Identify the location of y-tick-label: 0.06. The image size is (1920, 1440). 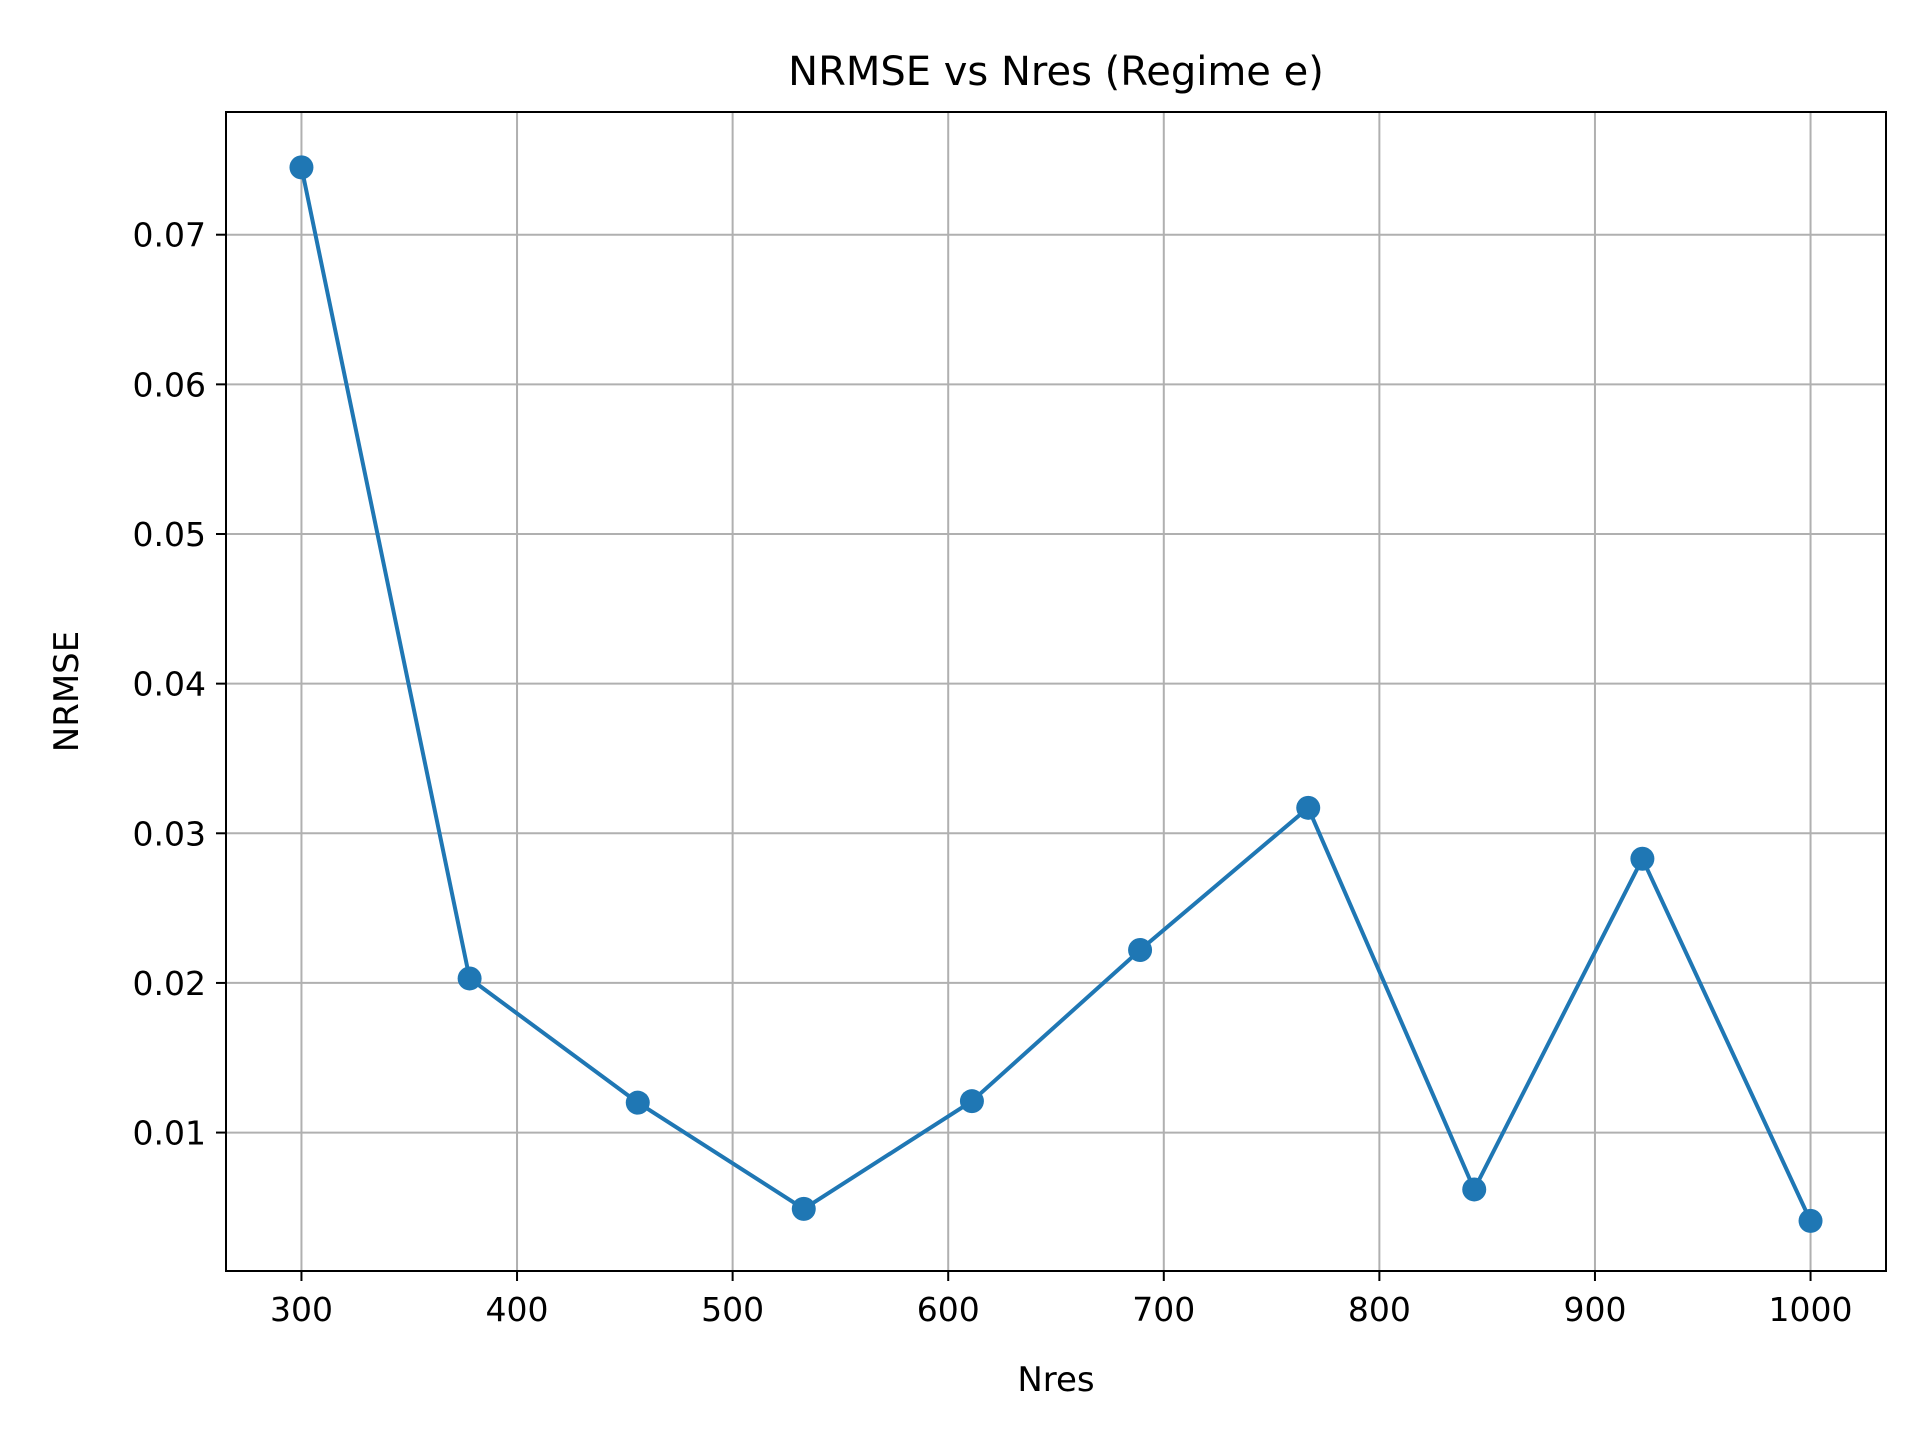
(169, 384).